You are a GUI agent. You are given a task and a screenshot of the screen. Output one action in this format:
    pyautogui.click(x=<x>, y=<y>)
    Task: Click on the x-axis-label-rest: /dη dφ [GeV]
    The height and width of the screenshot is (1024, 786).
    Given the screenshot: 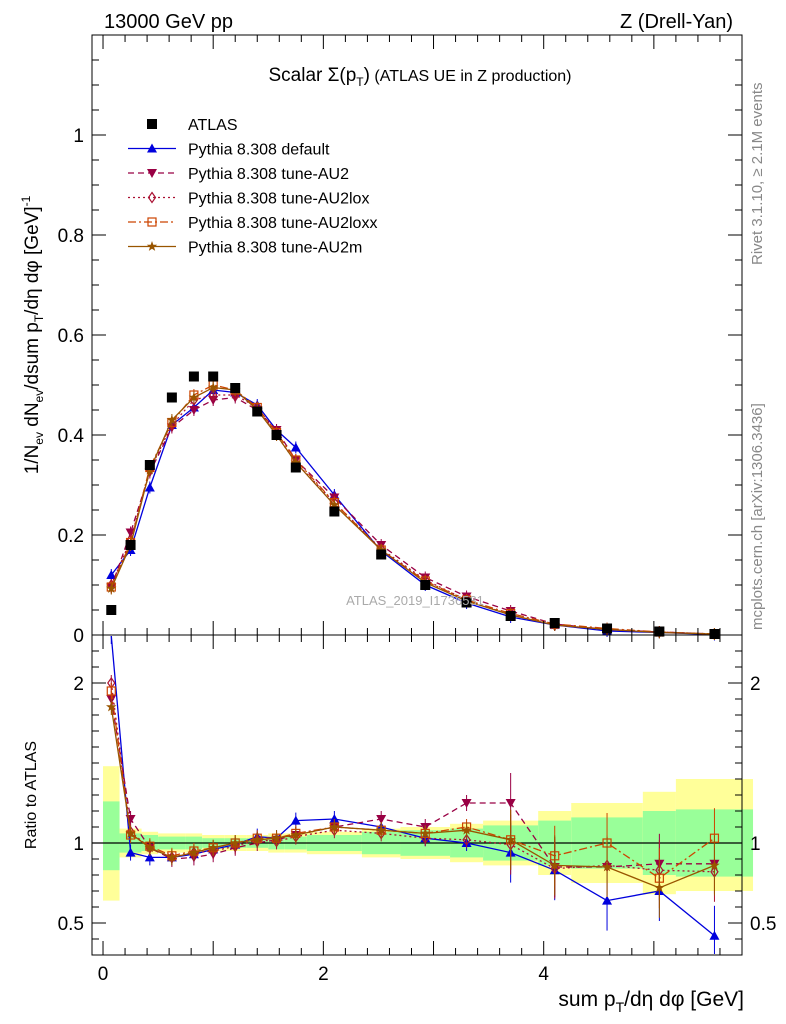 What is the action you would take?
    pyautogui.click(x=684, y=999)
    